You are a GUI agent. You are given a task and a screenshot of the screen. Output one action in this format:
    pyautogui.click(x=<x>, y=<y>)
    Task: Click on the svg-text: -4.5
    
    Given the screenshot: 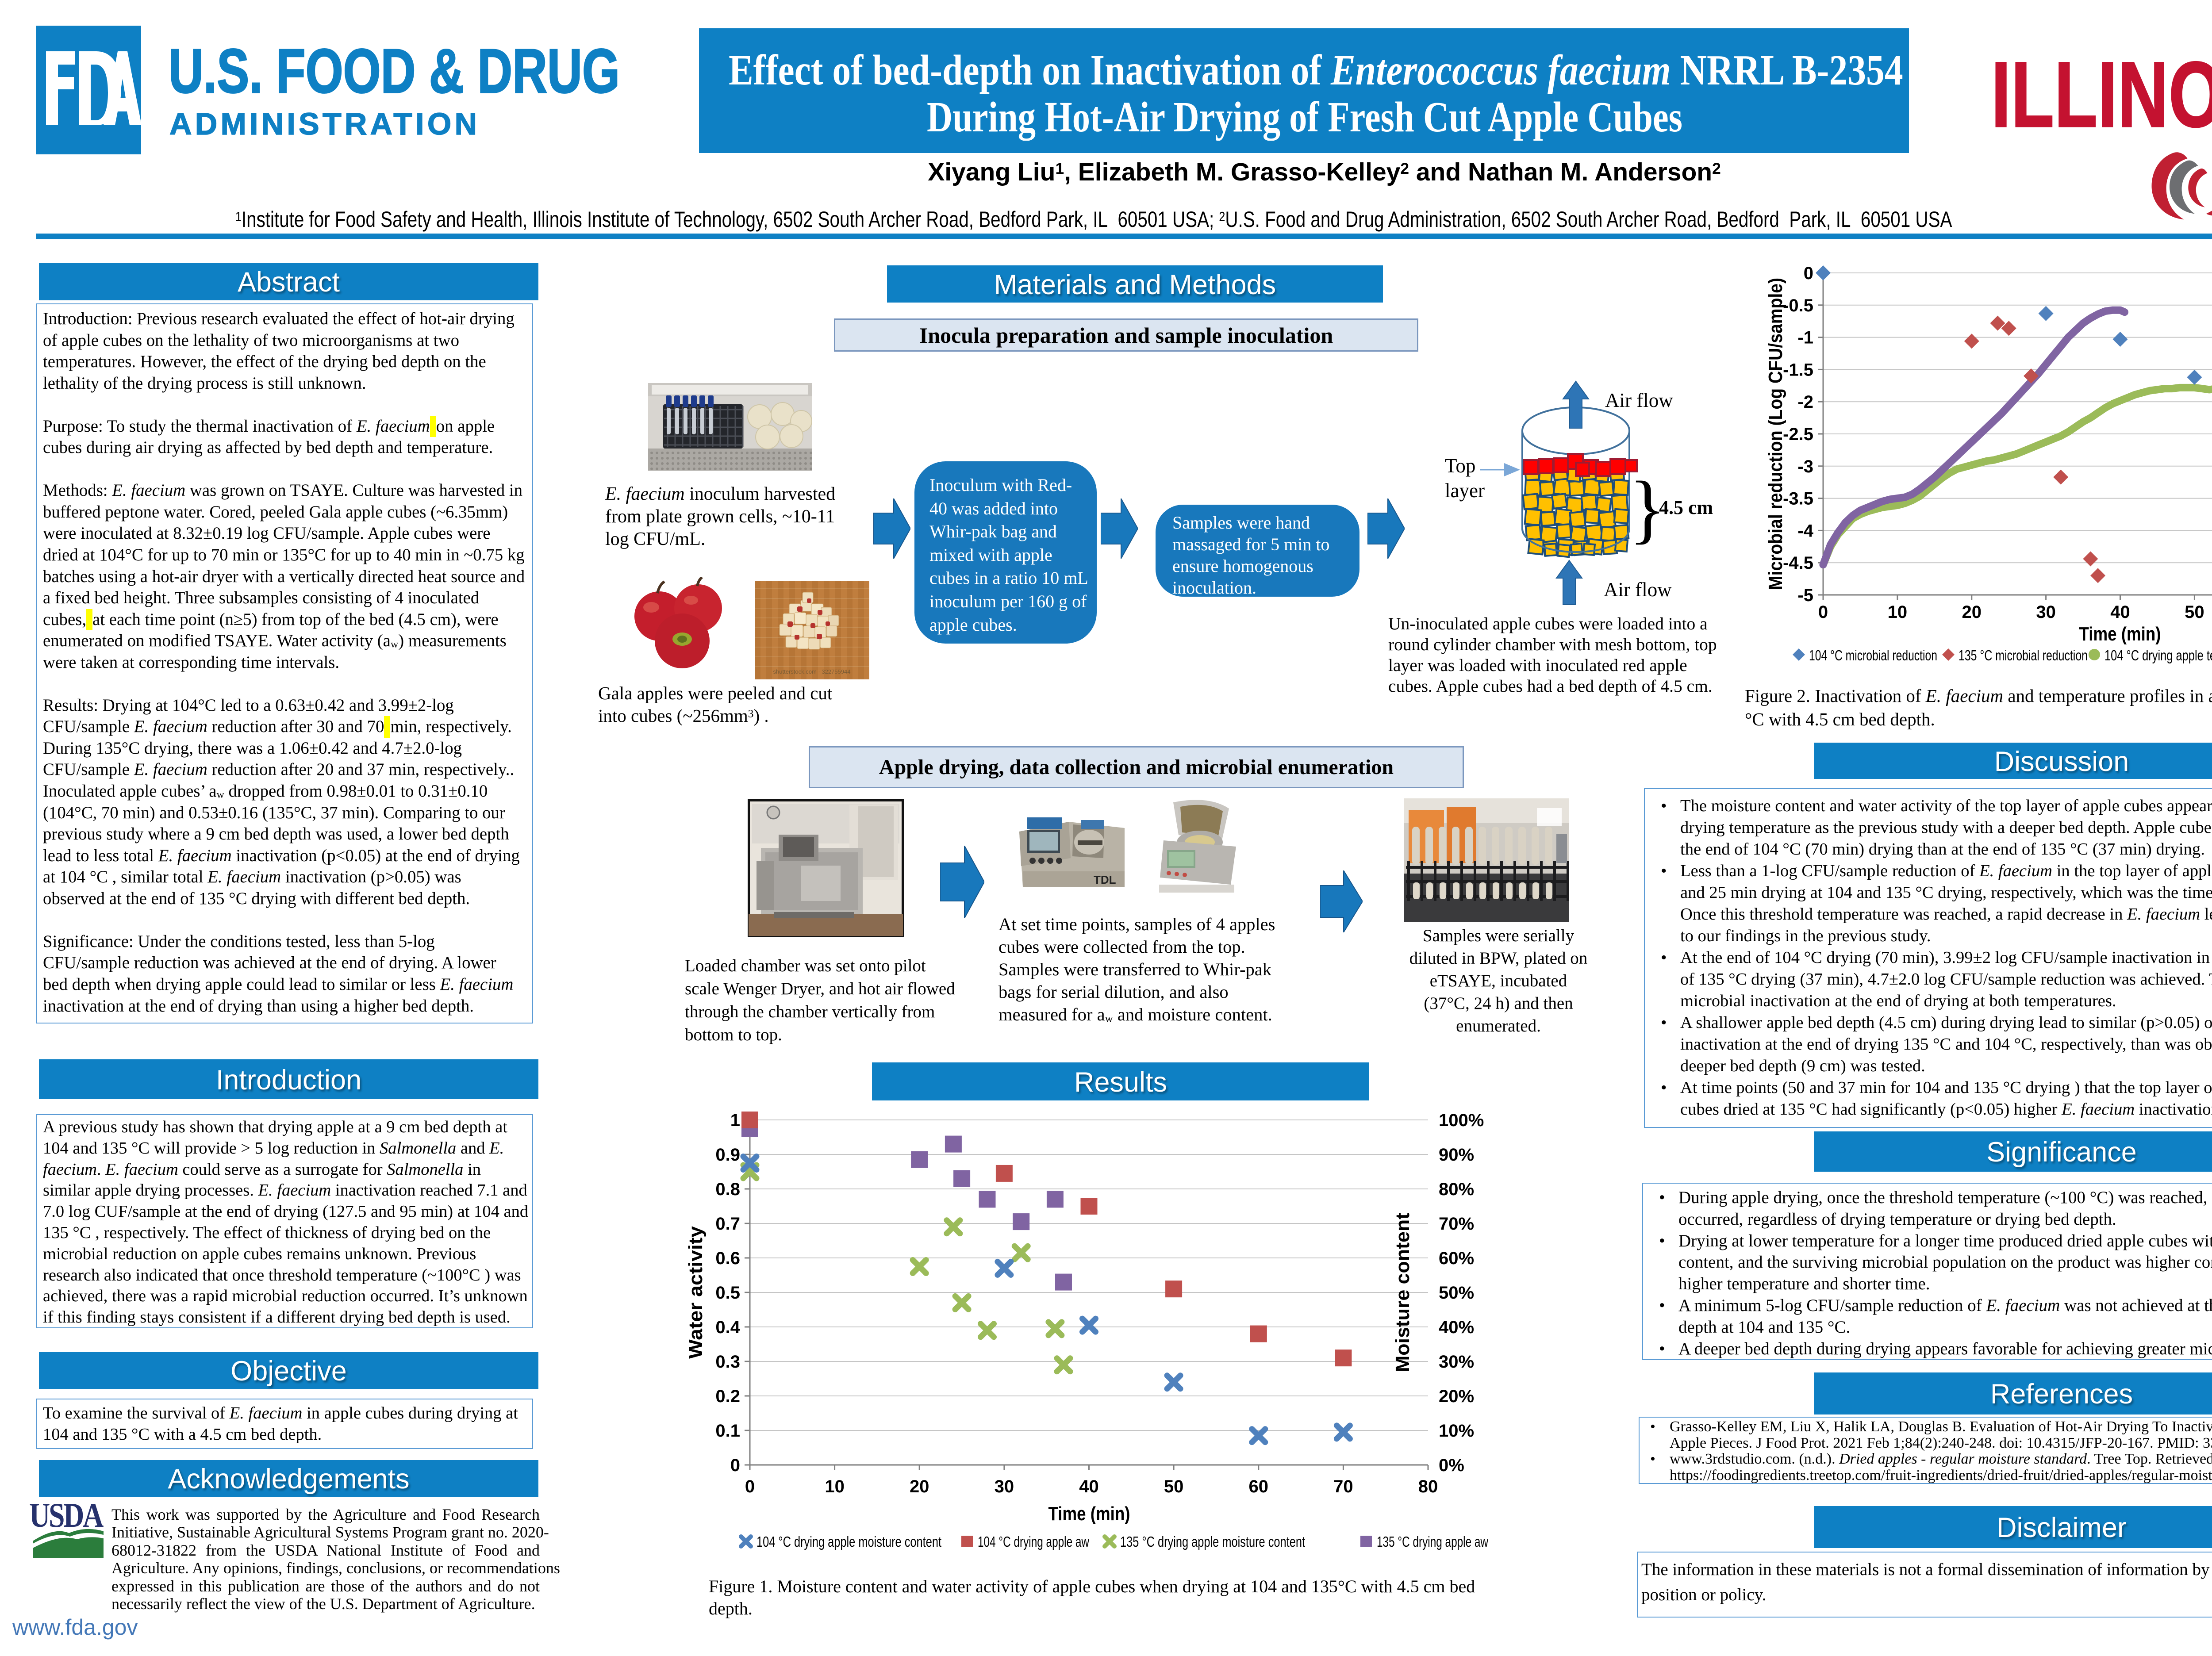 What is the action you would take?
    pyautogui.click(x=1798, y=563)
    